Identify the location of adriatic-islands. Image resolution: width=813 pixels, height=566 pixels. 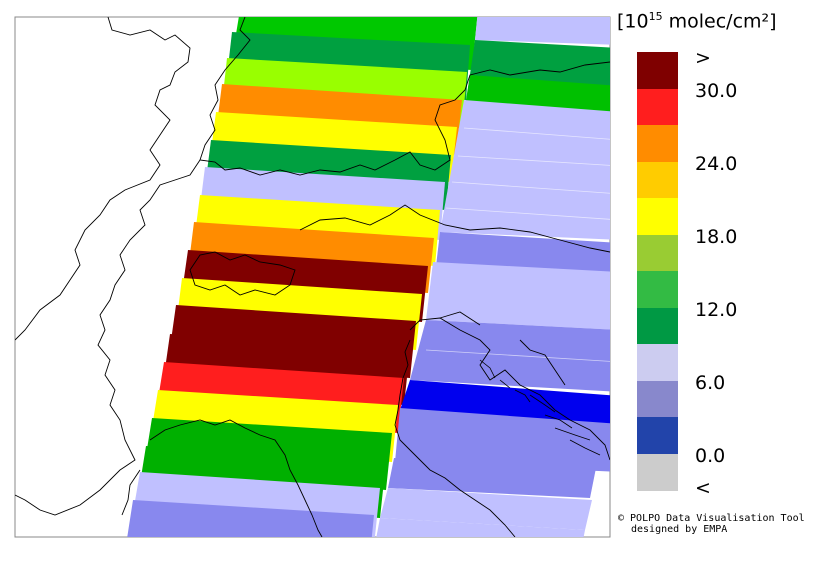
(540, 407).